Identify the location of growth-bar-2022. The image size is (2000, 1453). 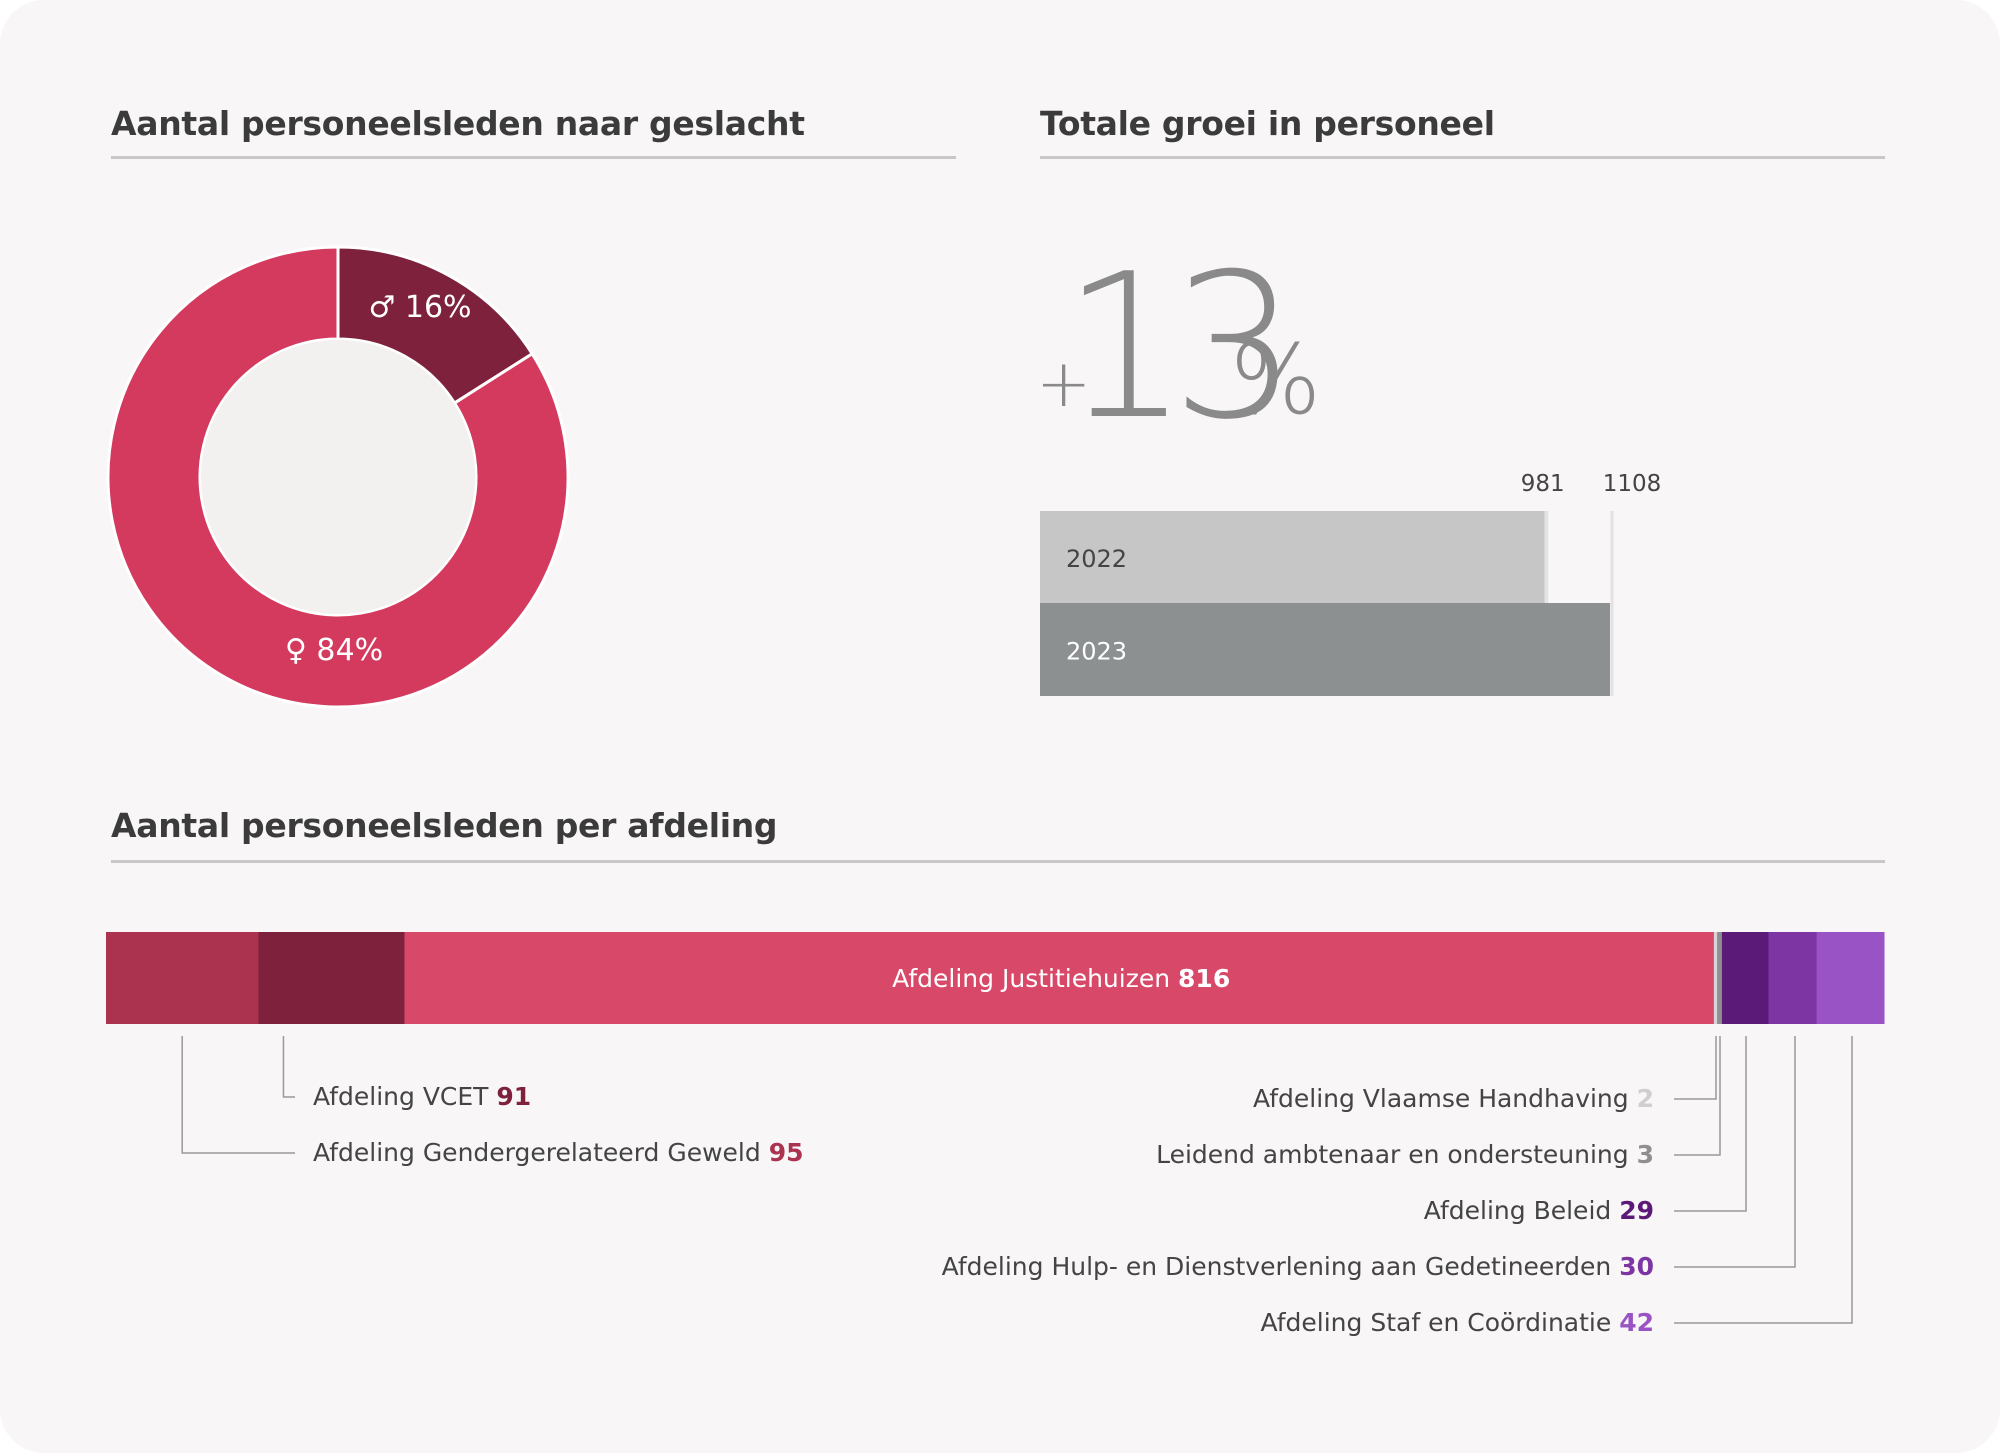
(1292, 557).